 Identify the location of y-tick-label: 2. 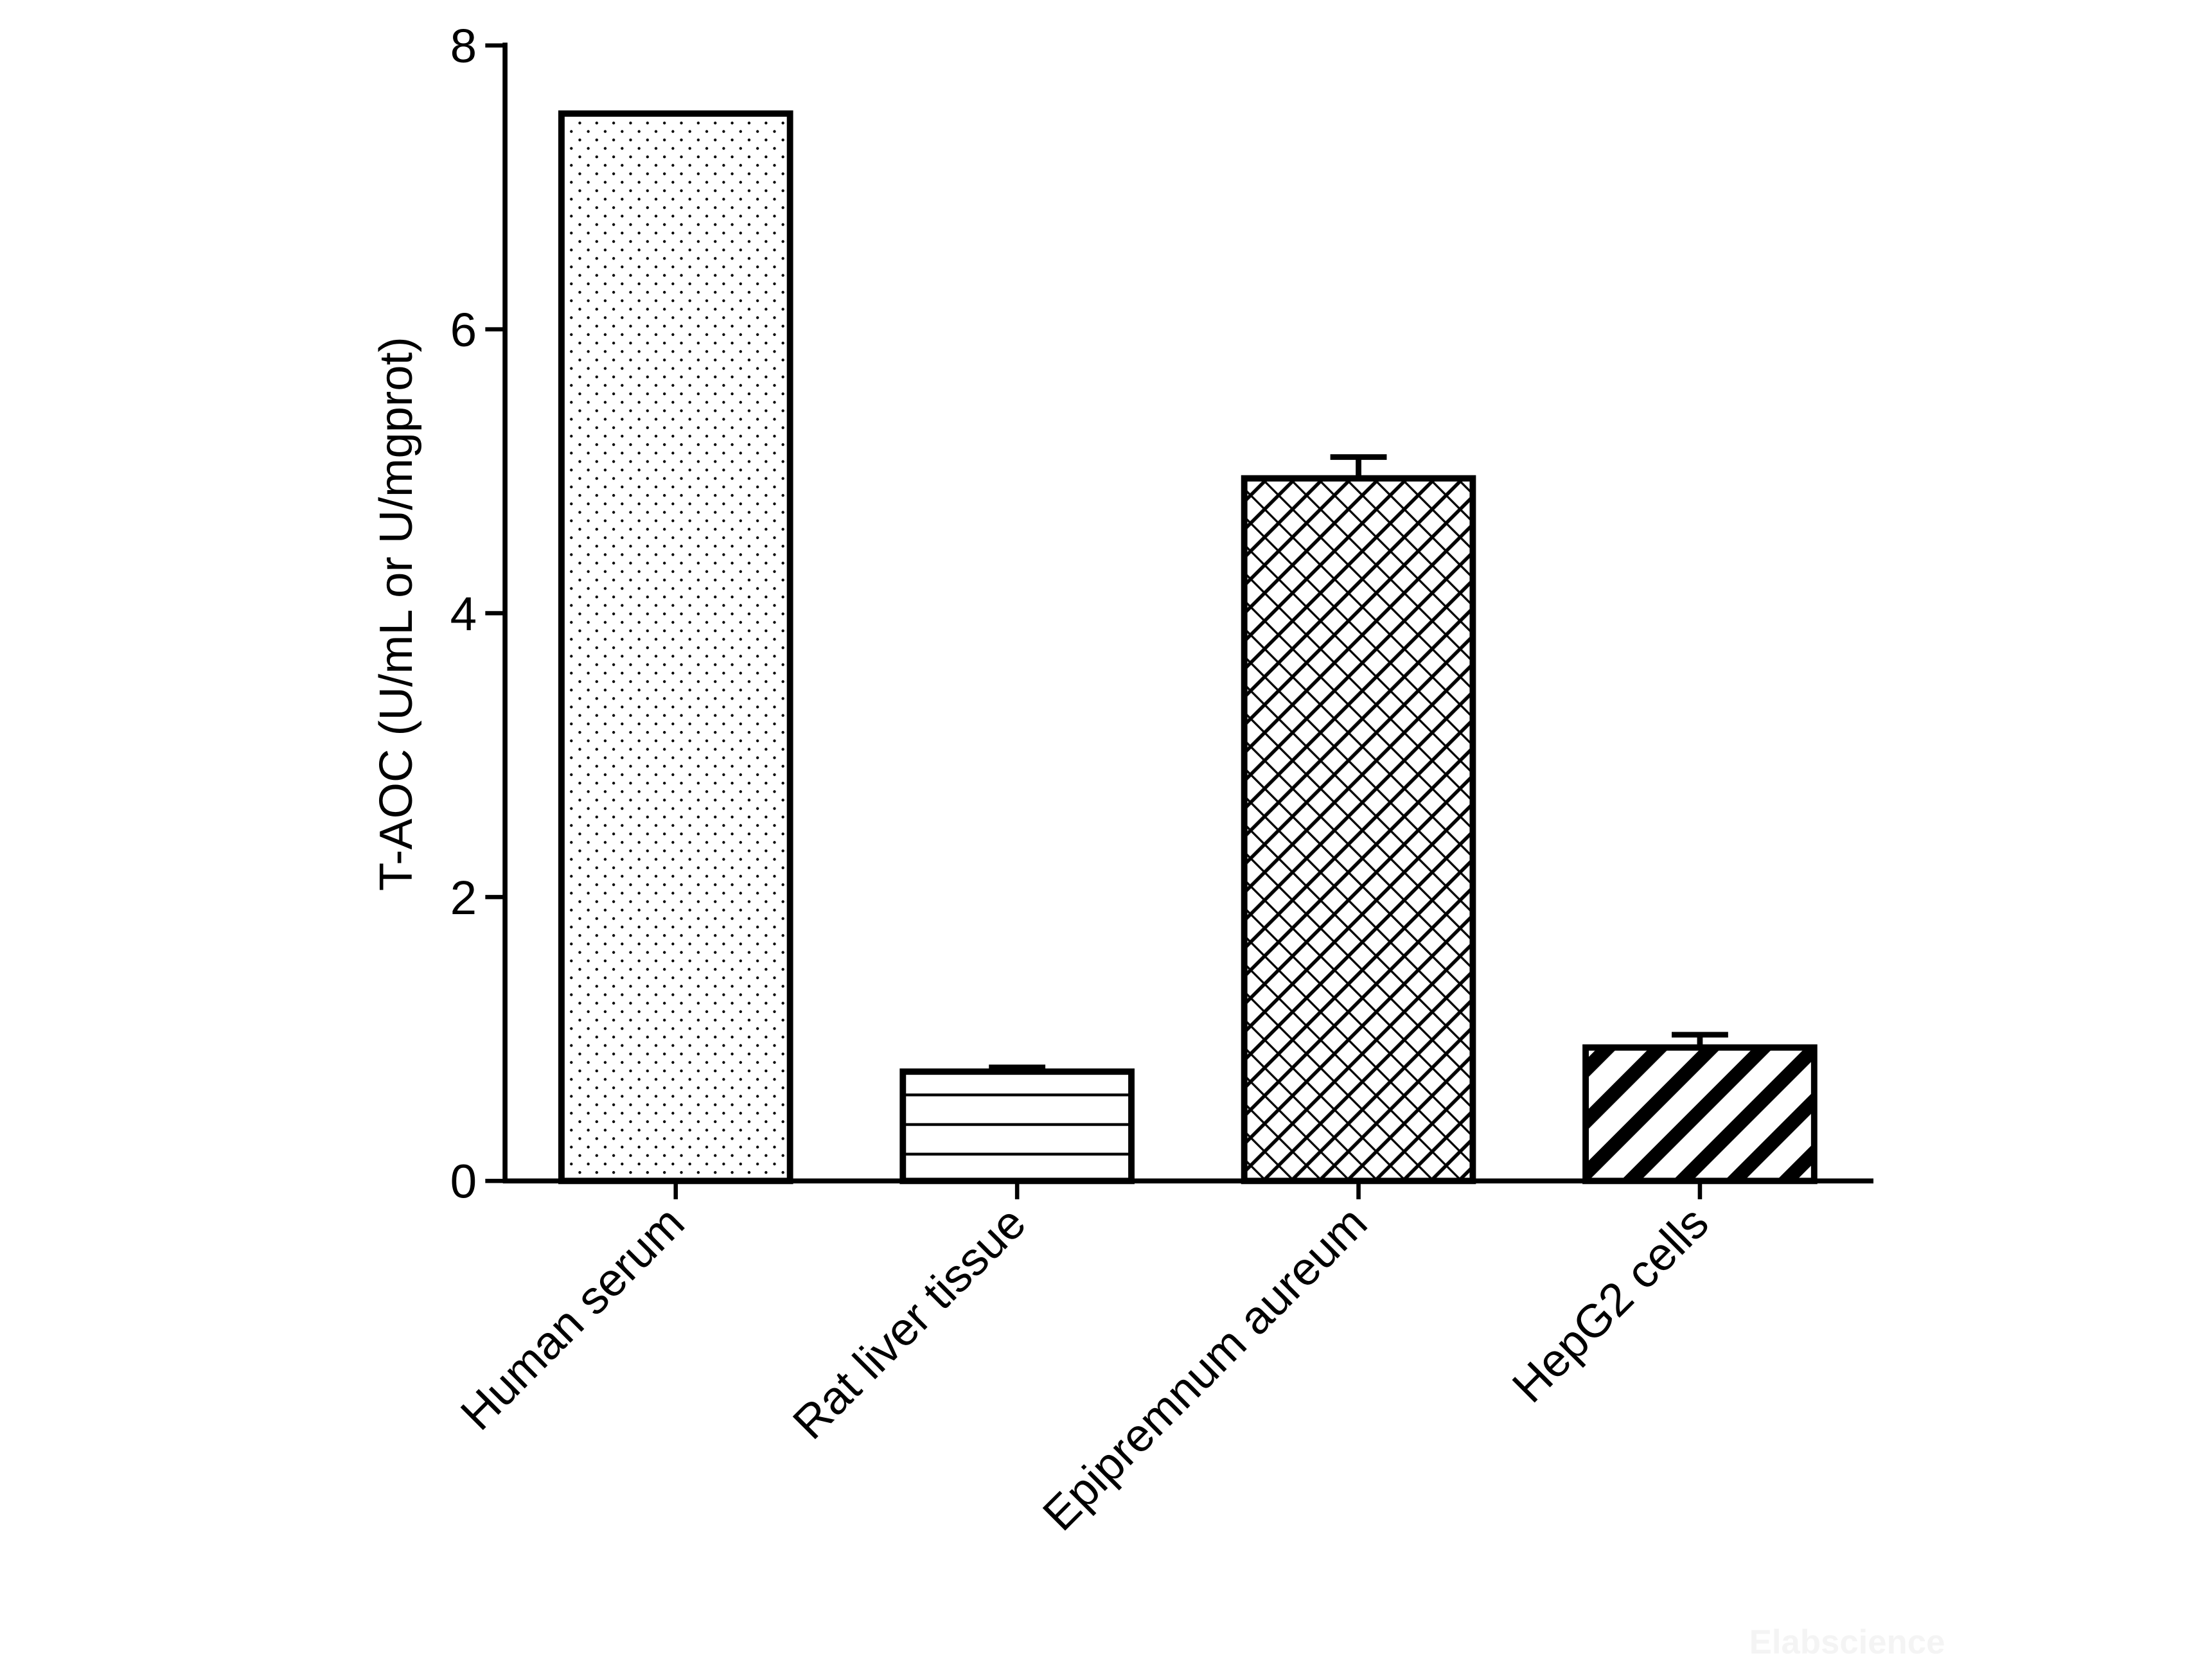
(463, 897).